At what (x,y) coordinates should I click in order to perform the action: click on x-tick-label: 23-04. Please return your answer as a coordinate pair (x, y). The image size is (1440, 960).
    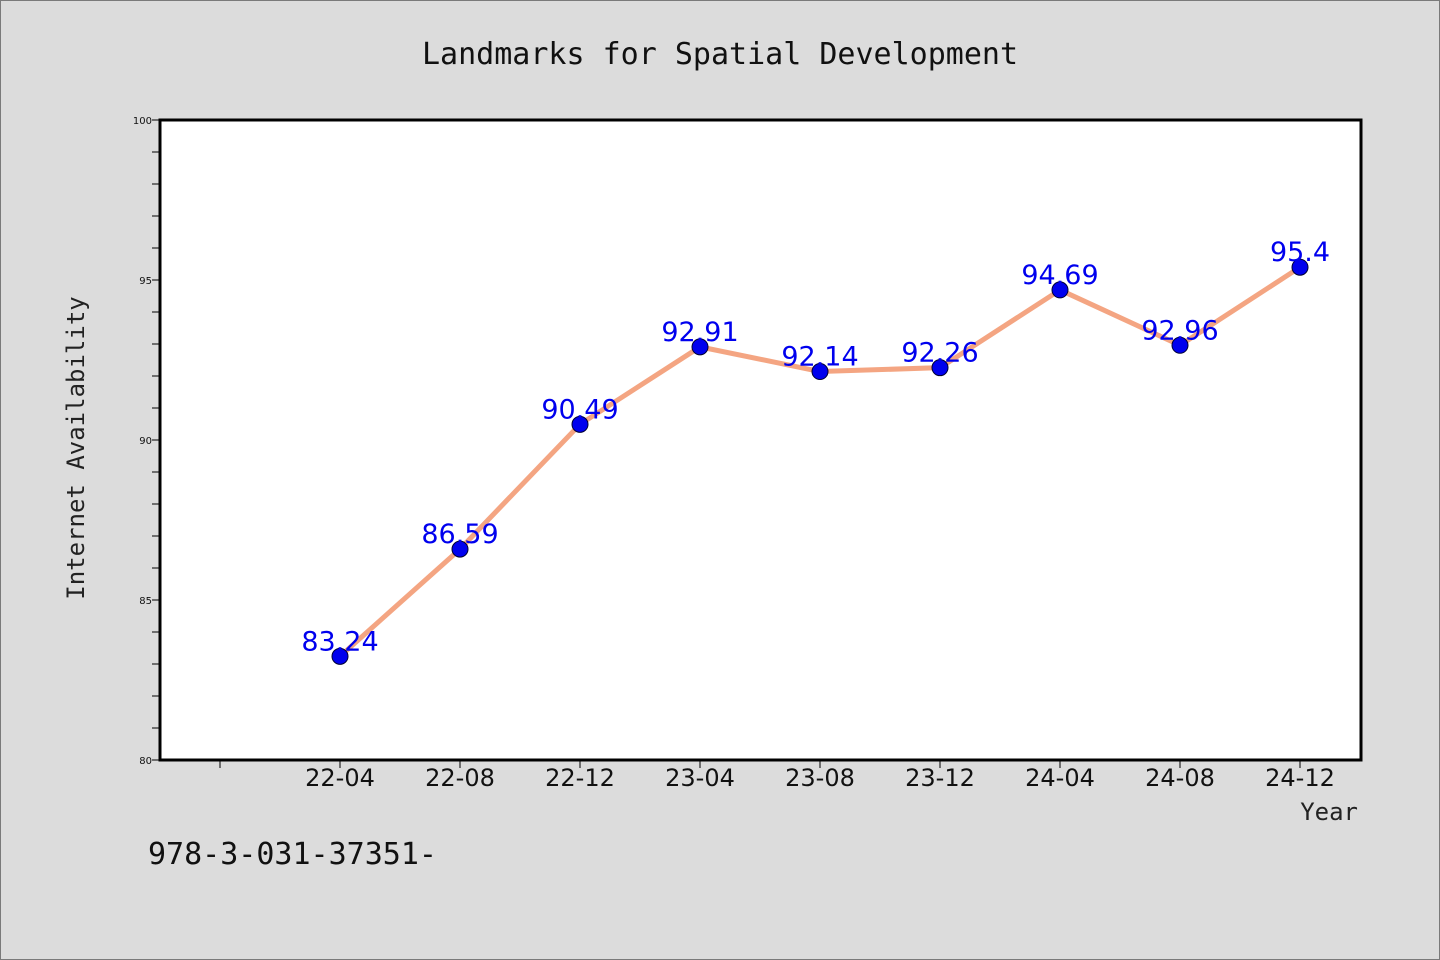
    Looking at the image, I should click on (700, 778).